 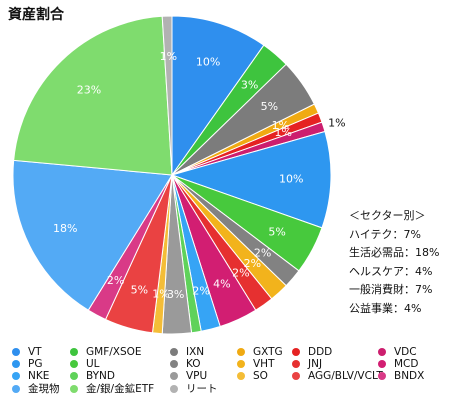 What do you see at coordinates (391, 289) in the screenshot?
I see `sector-note-line: 一般消費財：7%` at bounding box center [391, 289].